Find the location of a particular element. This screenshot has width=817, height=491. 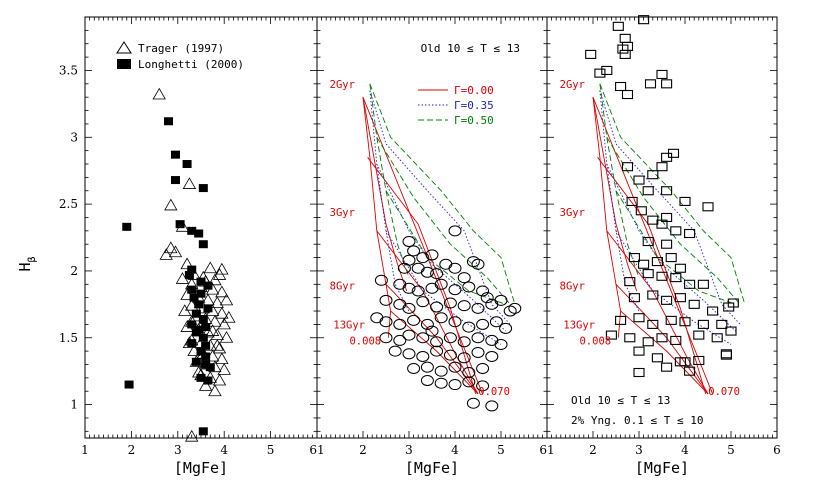

panel-right-footer-line2: 2% Yng. 0.1 ≤ T ≤ 10 is located at coordinates (637, 420).